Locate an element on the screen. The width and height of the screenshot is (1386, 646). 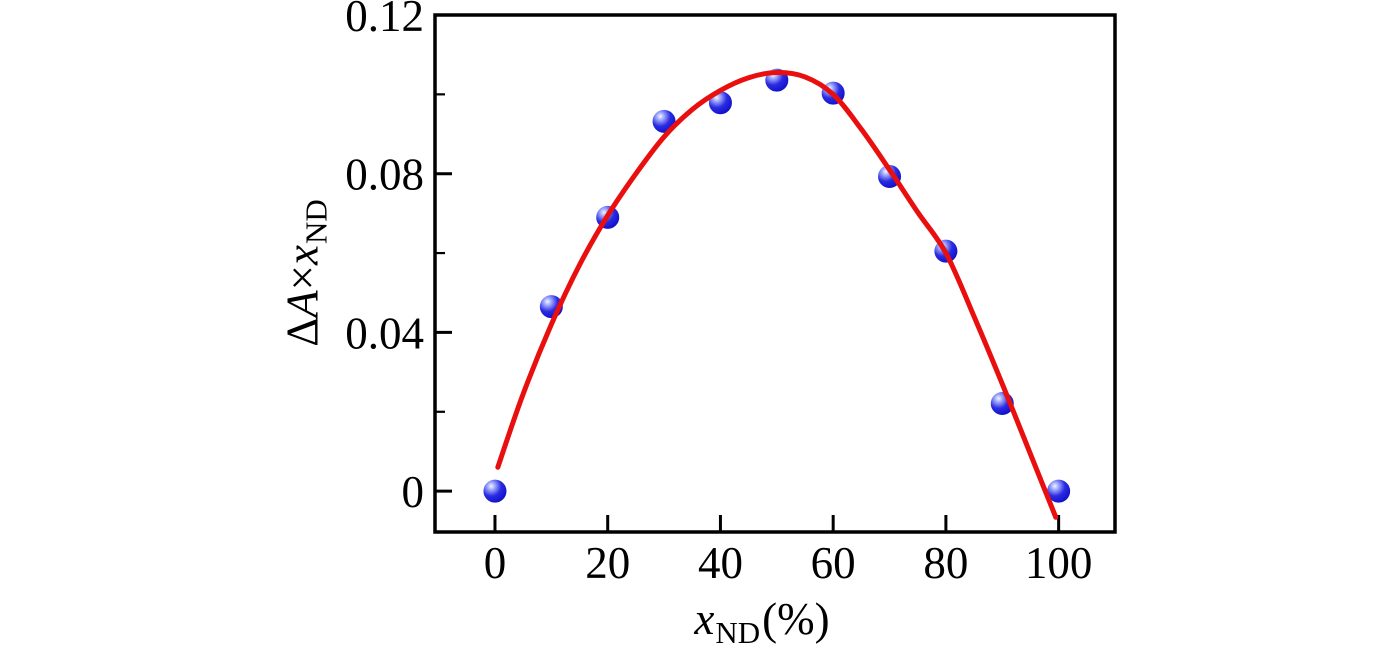
x-axis-label: xND(%) is located at coordinates (762, 620).